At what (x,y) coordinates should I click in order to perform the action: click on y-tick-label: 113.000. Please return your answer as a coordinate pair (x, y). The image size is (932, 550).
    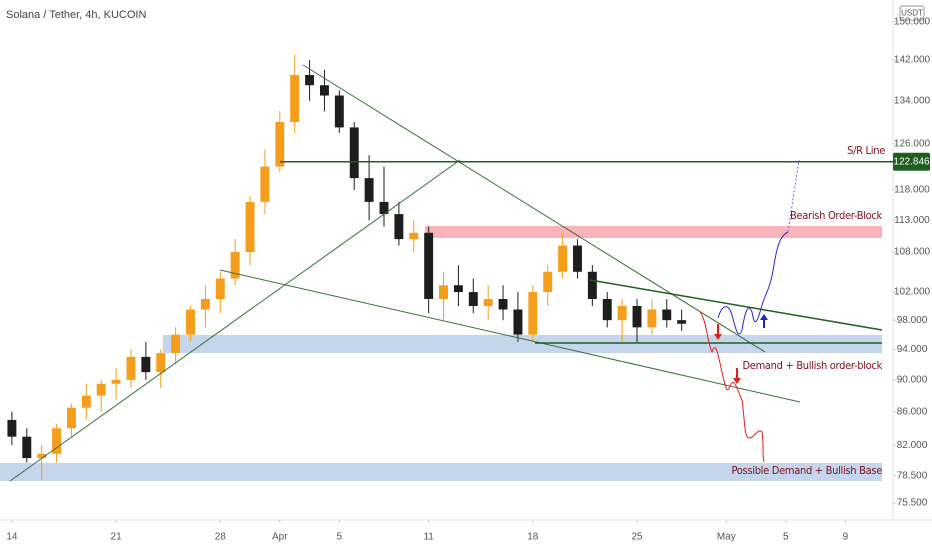
    Looking at the image, I should click on (912, 220).